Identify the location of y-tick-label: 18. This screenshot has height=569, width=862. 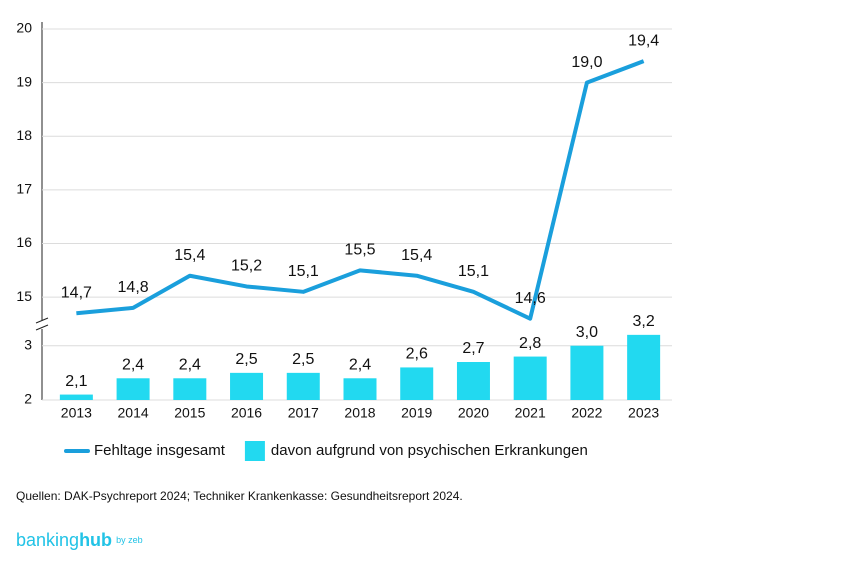
(24, 135).